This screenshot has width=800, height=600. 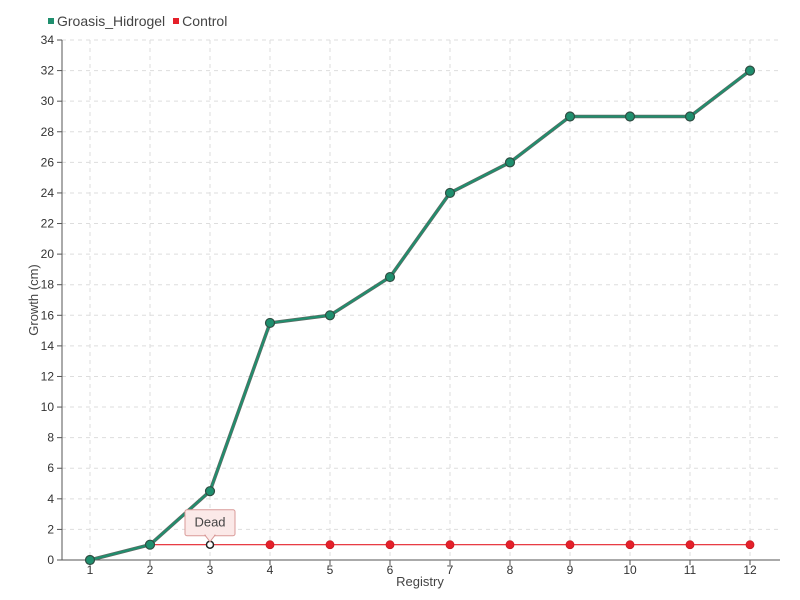 What do you see at coordinates (48, 71) in the screenshot?
I see `y-tick-label: 32` at bounding box center [48, 71].